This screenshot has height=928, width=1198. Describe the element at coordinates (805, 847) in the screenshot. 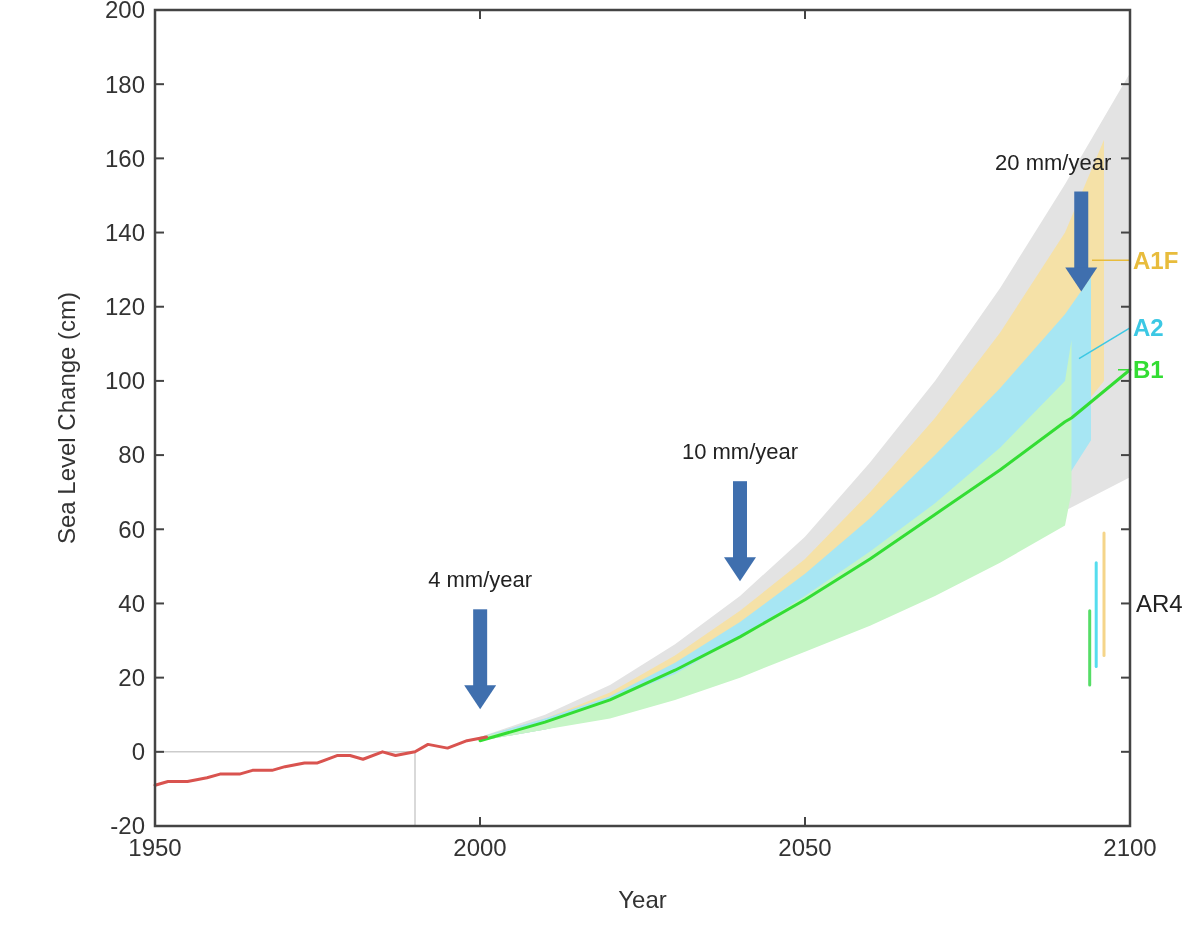

I see `x-tick-label: 2050` at that location.